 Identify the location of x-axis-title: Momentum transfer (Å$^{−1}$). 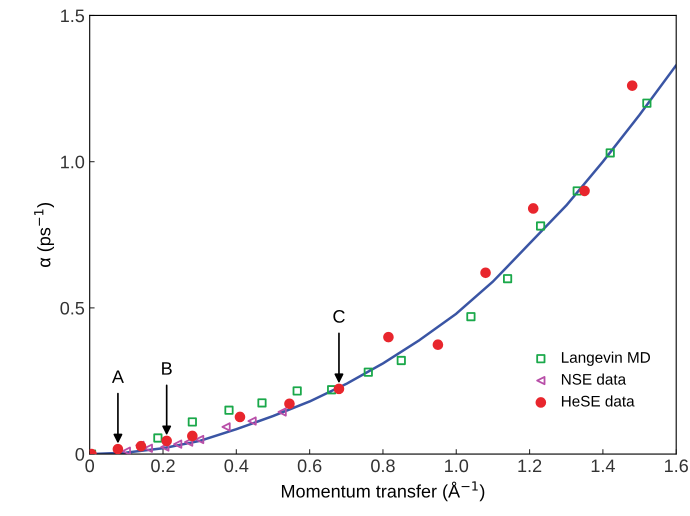
(383, 491).